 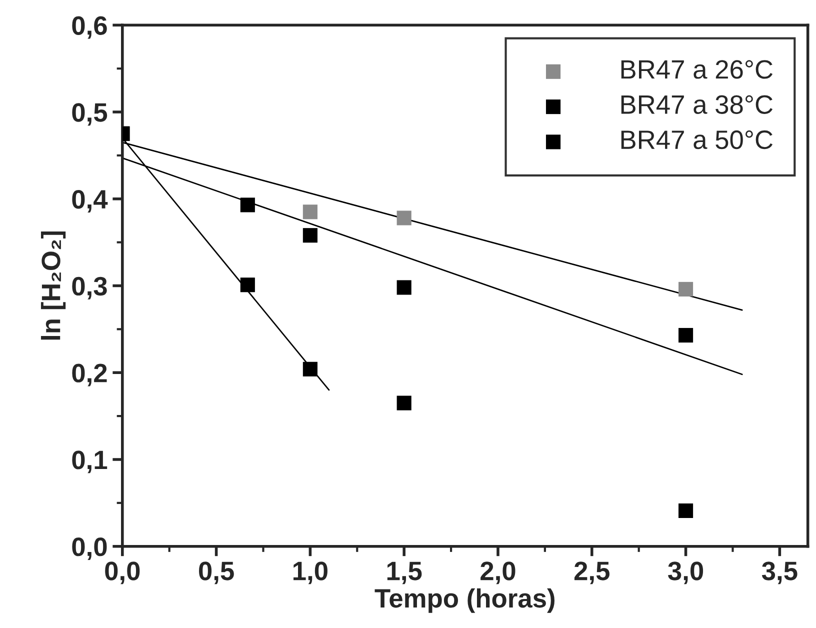 I want to click on x-tick-label: 1,0, so click(x=311, y=573).